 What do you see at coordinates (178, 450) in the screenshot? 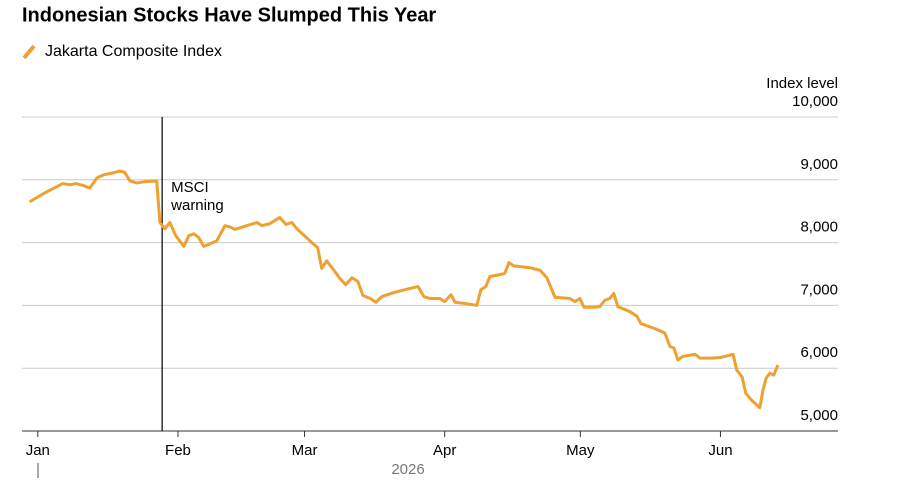
I see `x-tick-label: Feb` at bounding box center [178, 450].